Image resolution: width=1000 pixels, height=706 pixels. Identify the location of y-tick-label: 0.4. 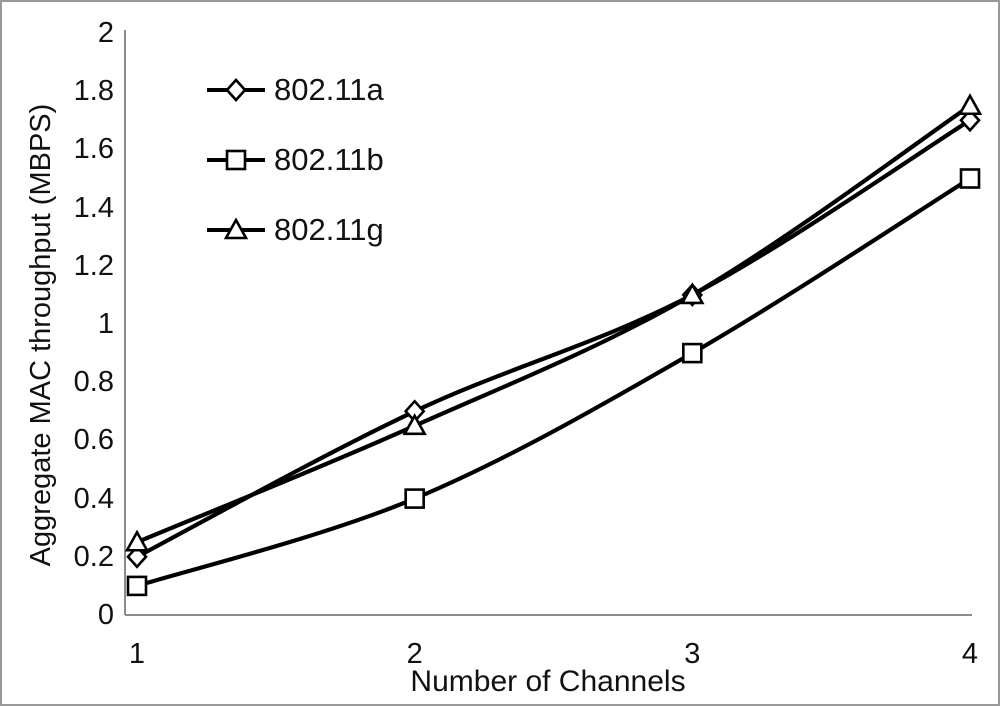
(93, 498).